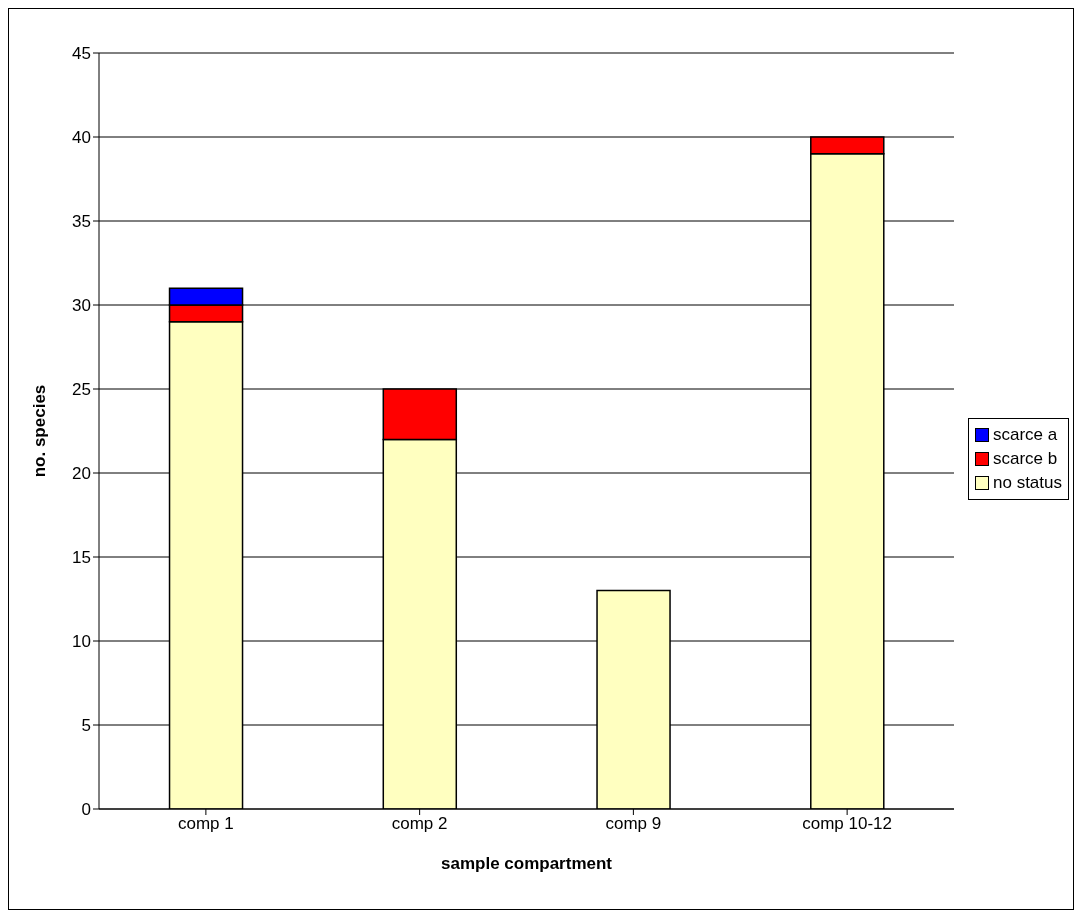 This screenshot has height=920, width=1082. I want to click on y-tick-label: 0, so click(86, 810).